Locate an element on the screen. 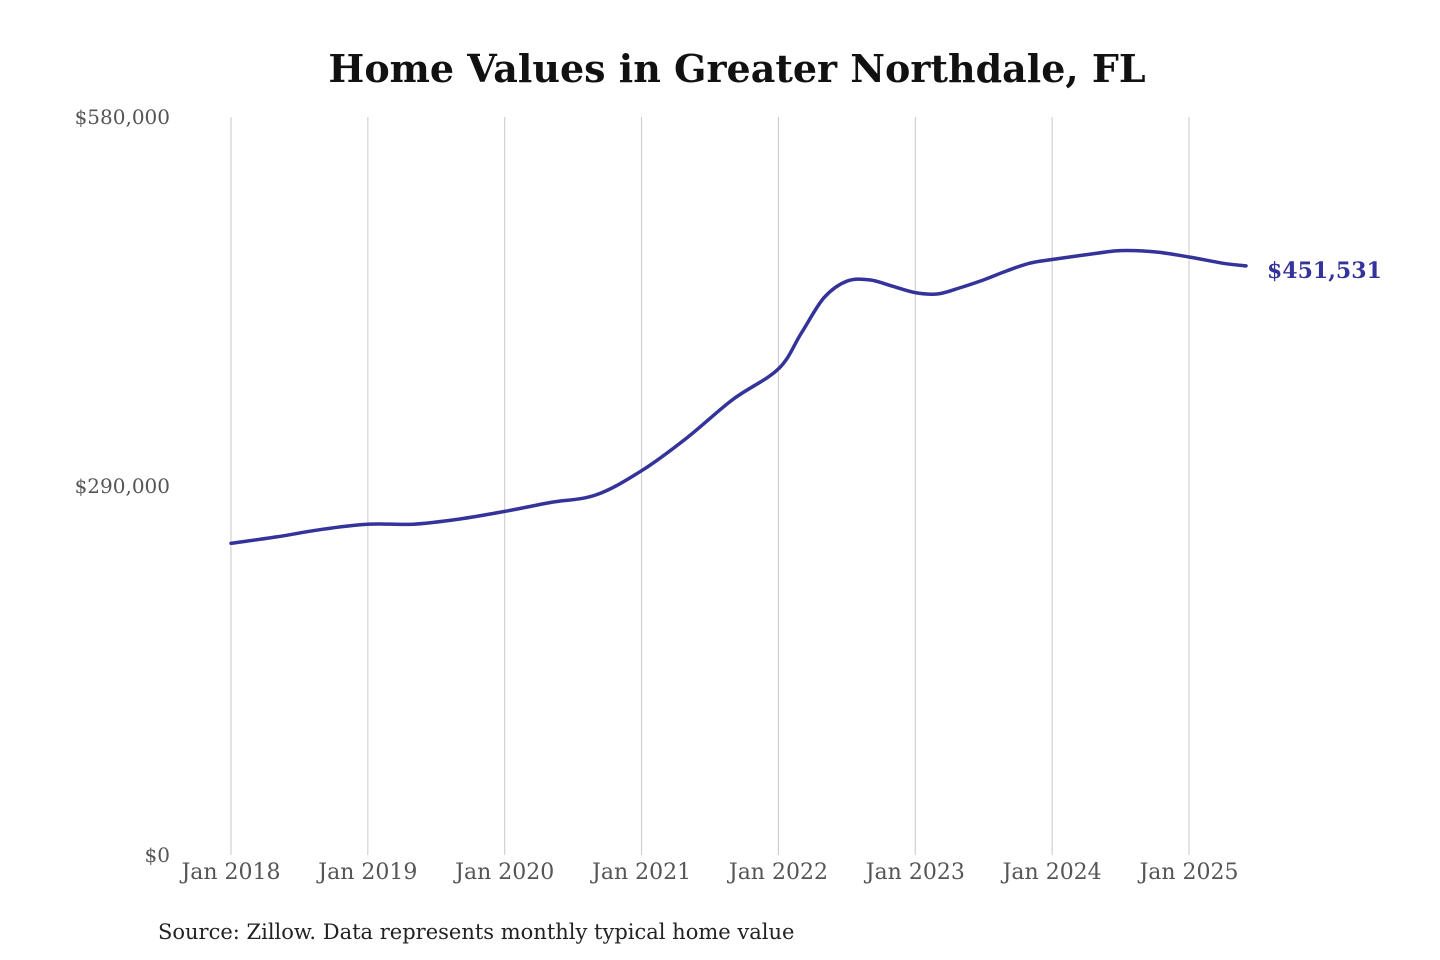 This screenshot has width=1440, height=960. x-tick-label-1: Jan 2019 is located at coordinates (366, 872).